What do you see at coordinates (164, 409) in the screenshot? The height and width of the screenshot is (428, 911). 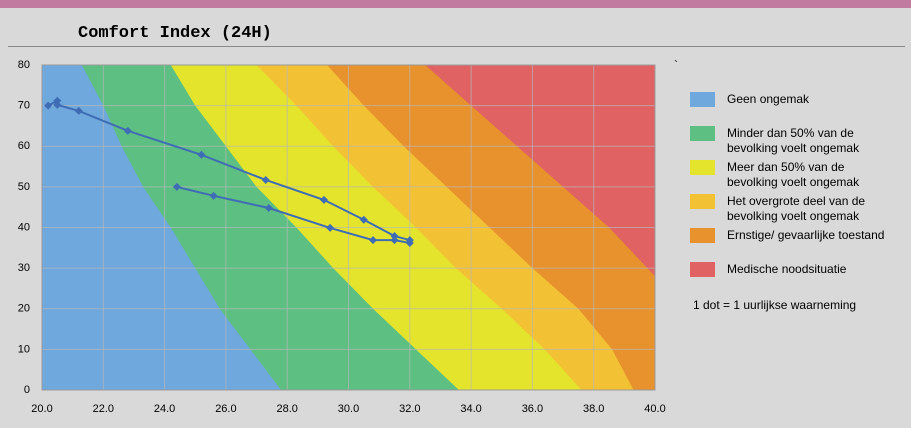 I see `x-tick-label: 24.0` at bounding box center [164, 409].